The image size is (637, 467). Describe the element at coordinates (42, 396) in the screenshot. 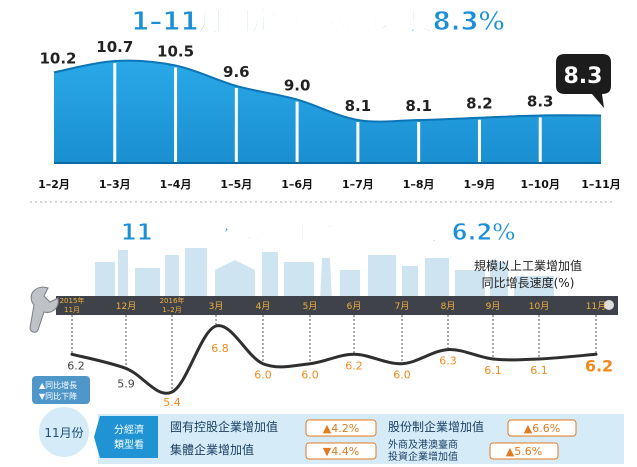

I see `legend-down-arrow-icon: ▼` at that location.